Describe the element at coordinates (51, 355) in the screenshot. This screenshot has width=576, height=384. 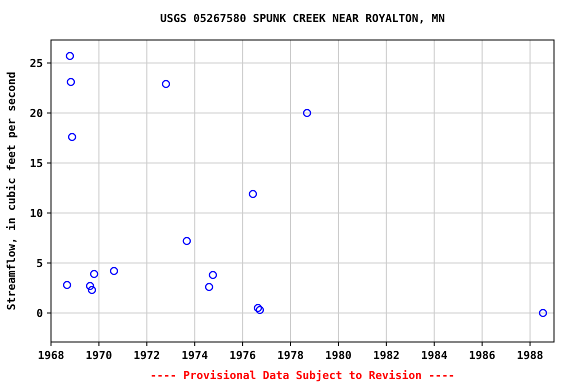
I see `x-tick-label: 1968` at that location.